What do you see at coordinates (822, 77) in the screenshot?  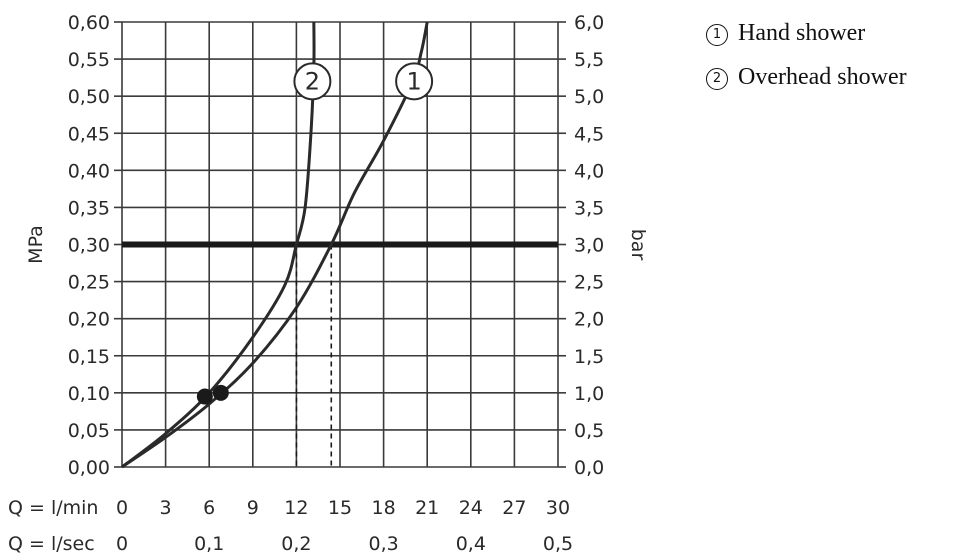 I see `legend-label-overhead-shower: Overhead shower` at bounding box center [822, 77].